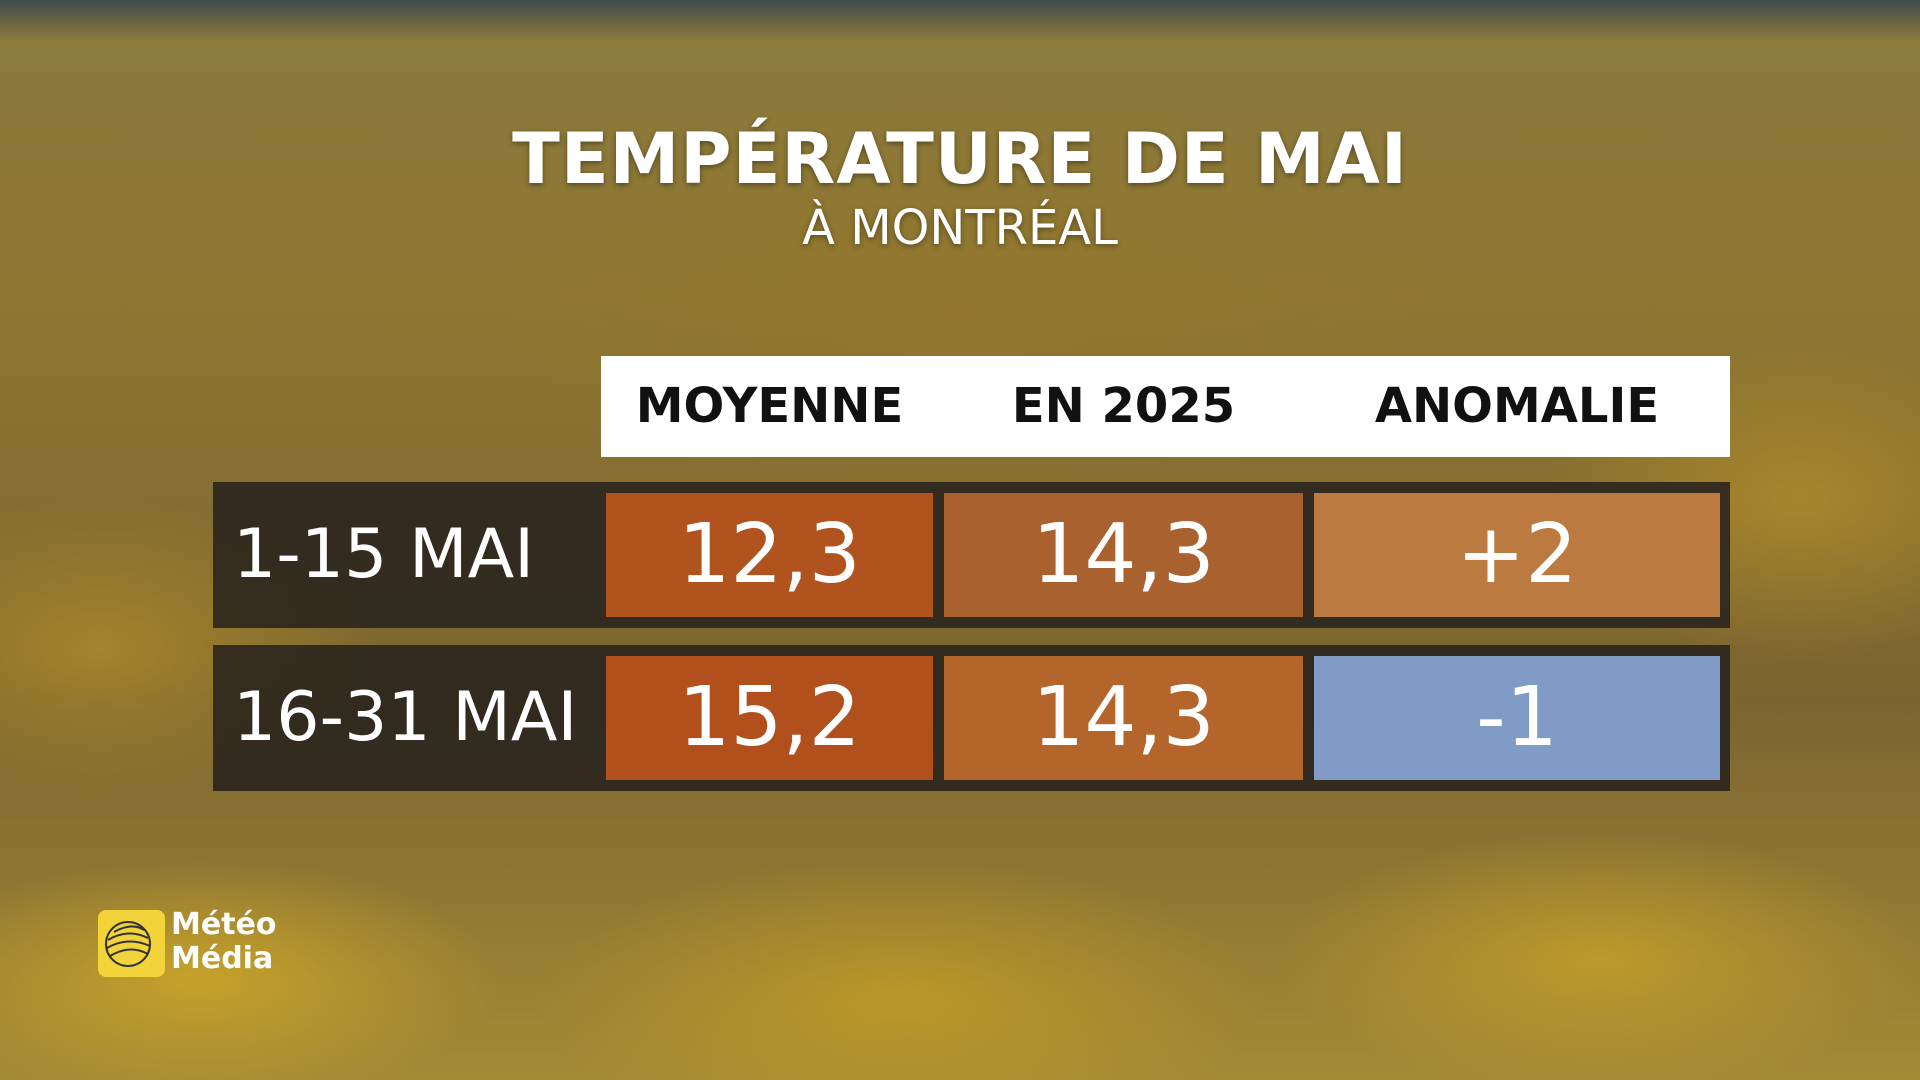  What do you see at coordinates (769, 555) in the screenshot?
I see `value-cell: 12,3` at bounding box center [769, 555].